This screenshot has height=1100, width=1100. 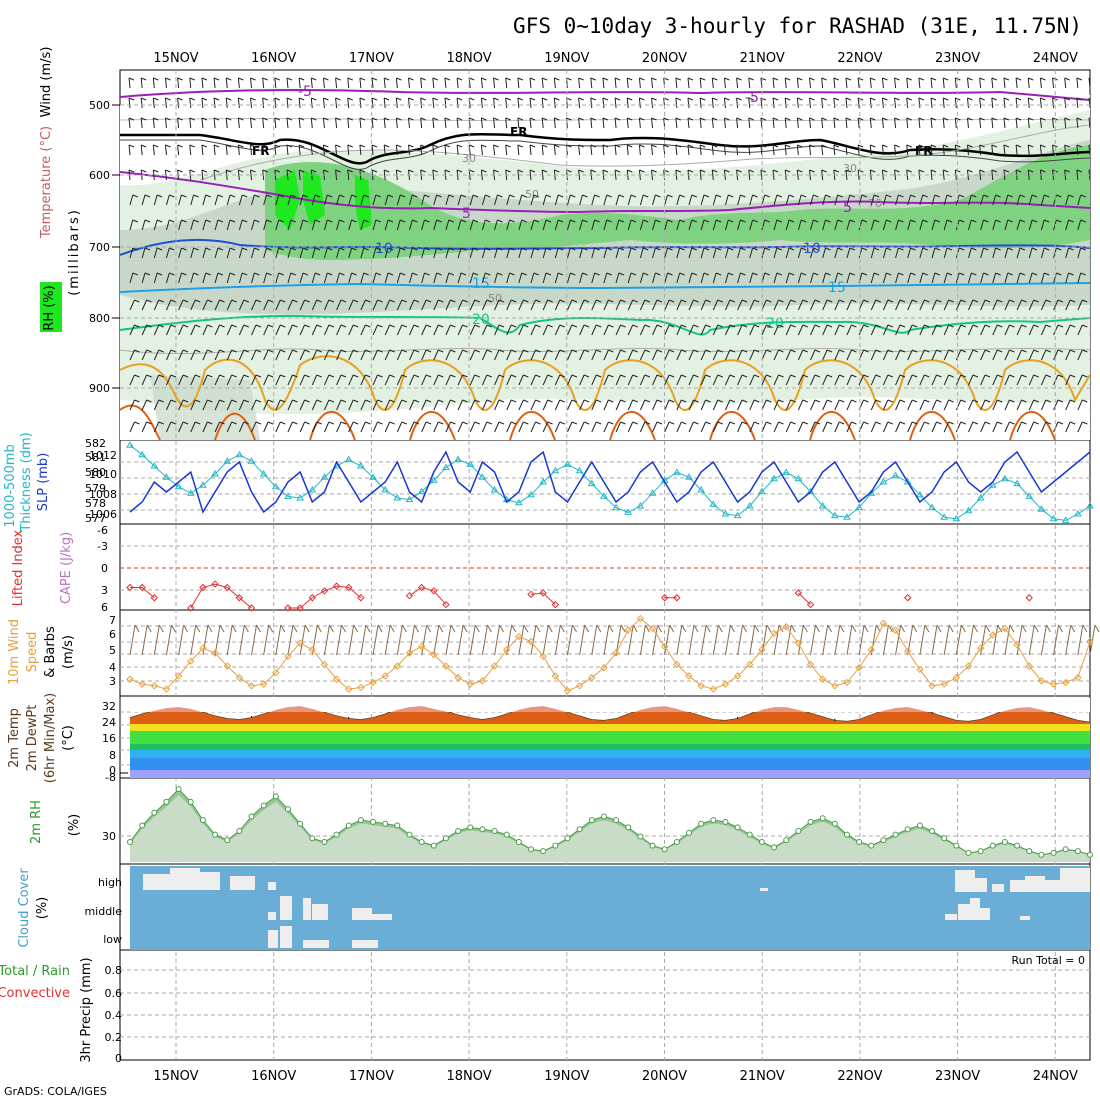 What do you see at coordinates (610, 737) in the screenshot?
I see `temp-band` at bounding box center [610, 737].